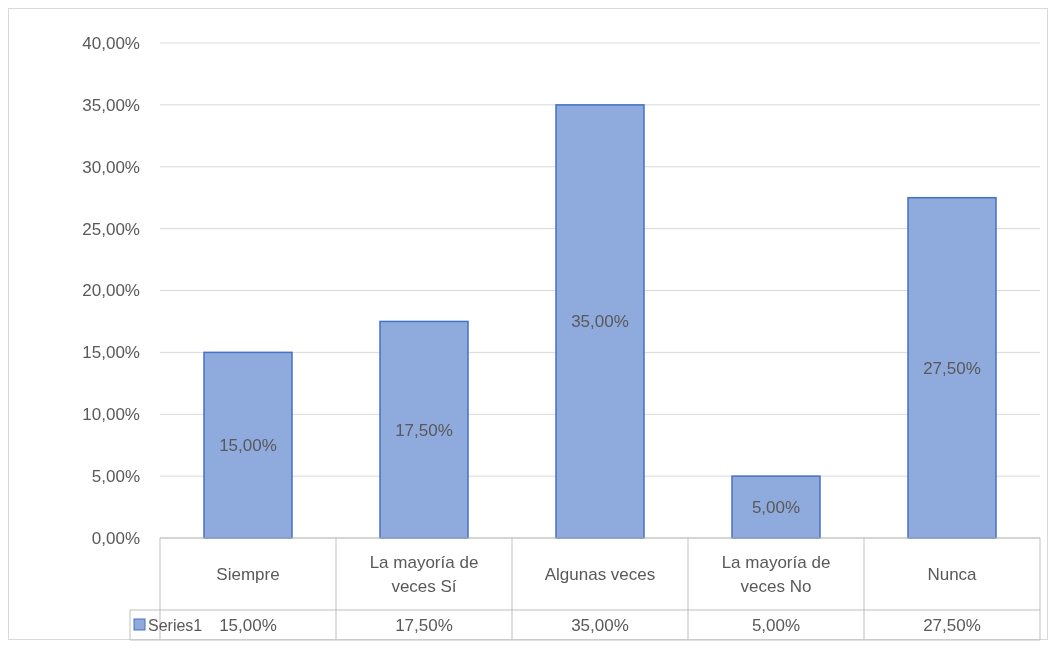  I want to click on text: 27,50%, so click(952, 368).